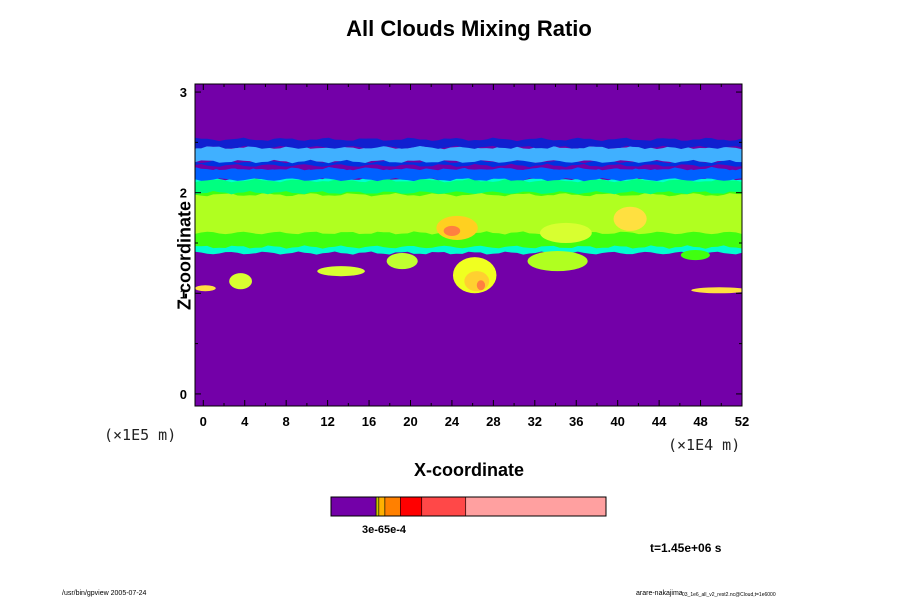 The image size is (900, 600). What do you see at coordinates (384, 530) in the screenshot?
I see `colorbar-tick-labels: 3e-65e-4` at bounding box center [384, 530].